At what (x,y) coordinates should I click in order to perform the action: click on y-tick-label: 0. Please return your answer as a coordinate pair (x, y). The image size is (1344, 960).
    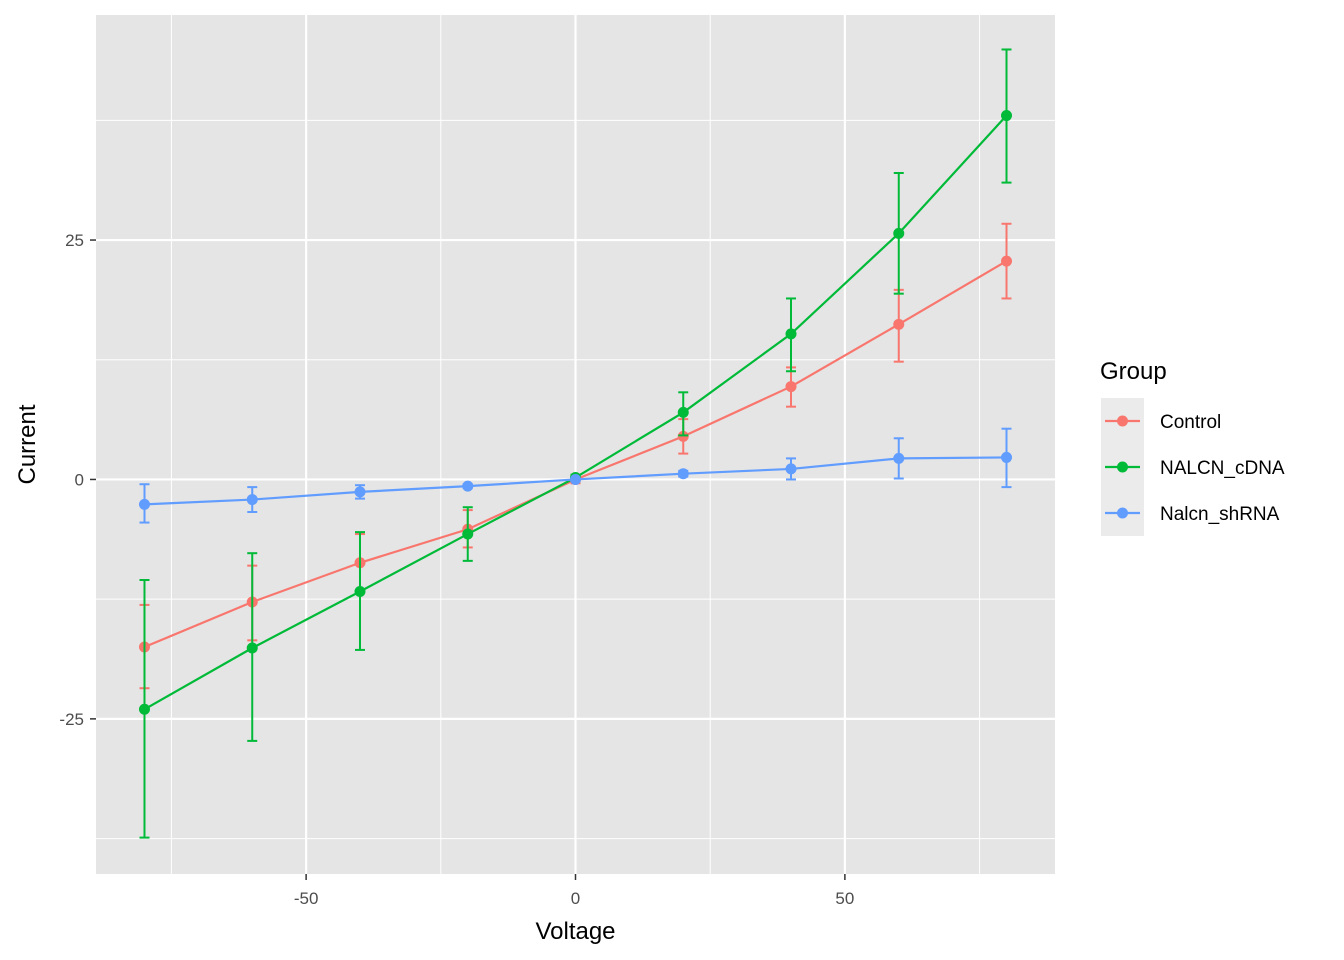
    Looking at the image, I should click on (79, 479).